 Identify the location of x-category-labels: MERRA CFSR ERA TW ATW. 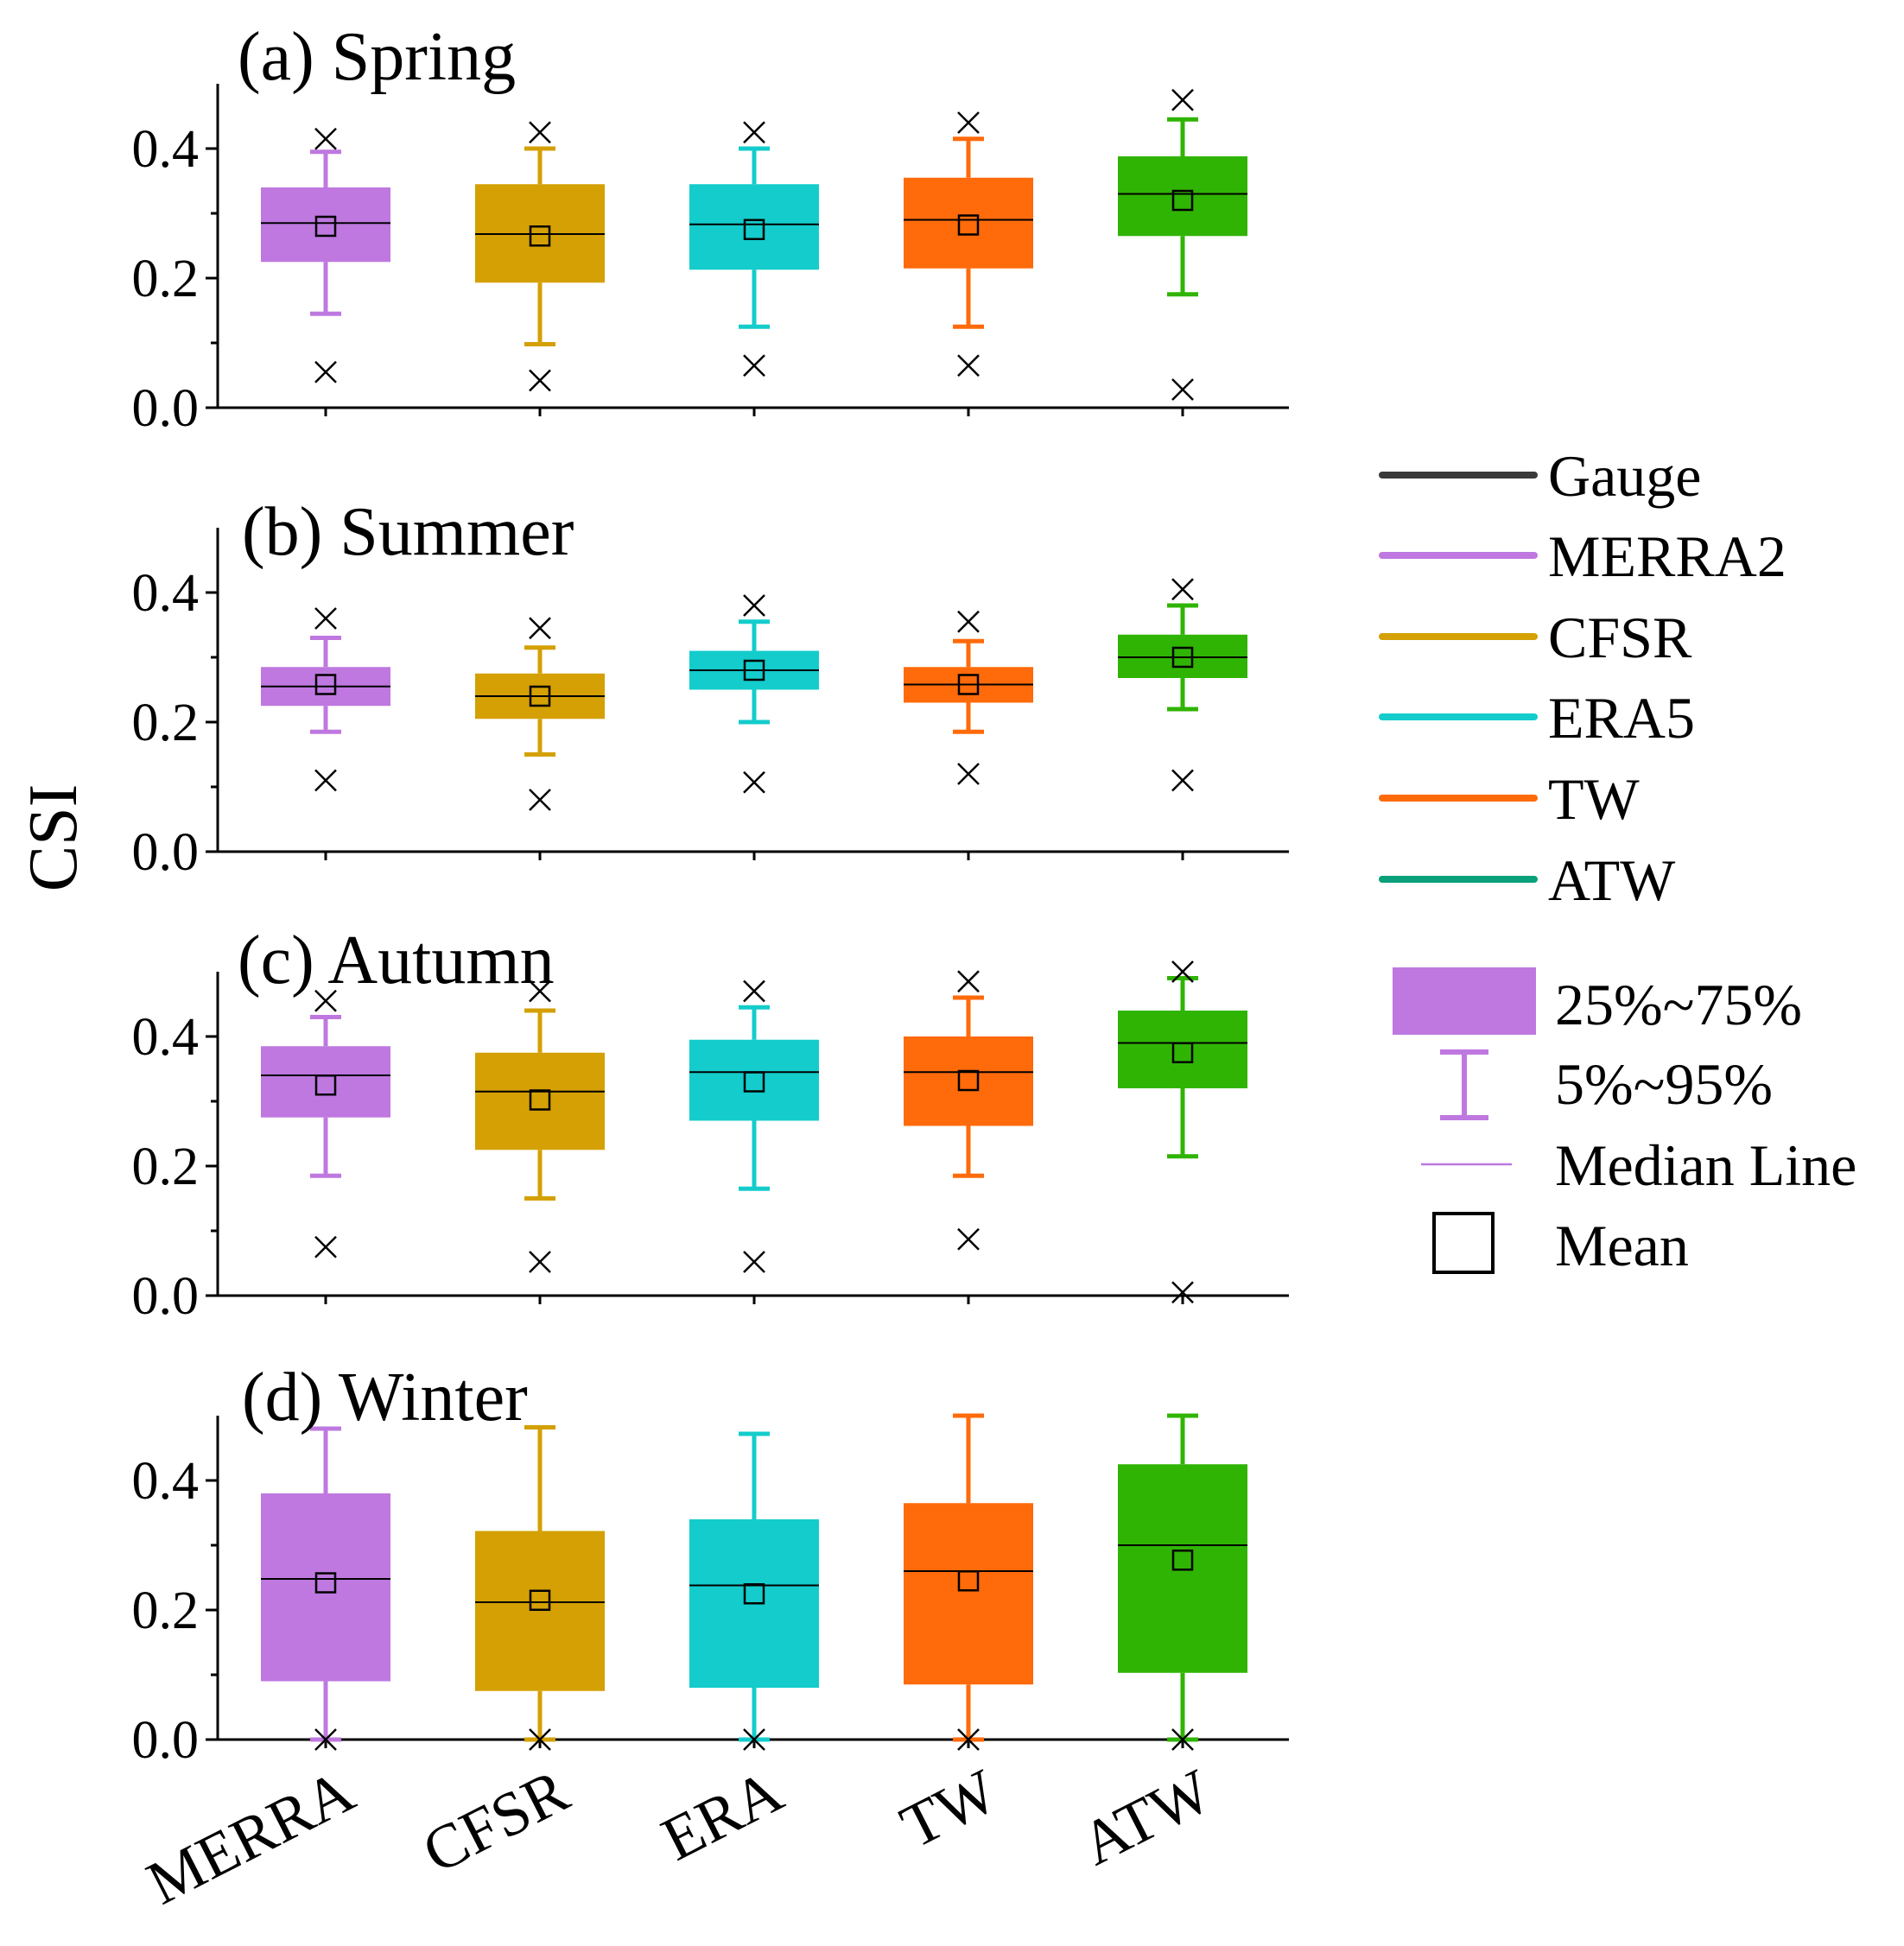
(679, 1837).